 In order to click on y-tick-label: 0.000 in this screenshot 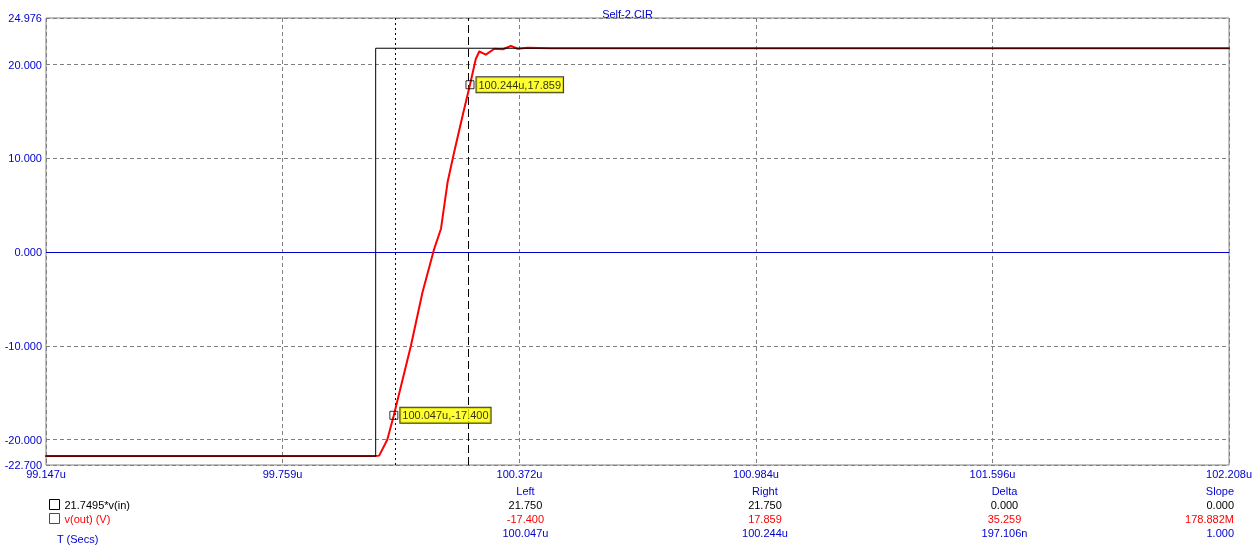, I will do `click(28, 252)`.